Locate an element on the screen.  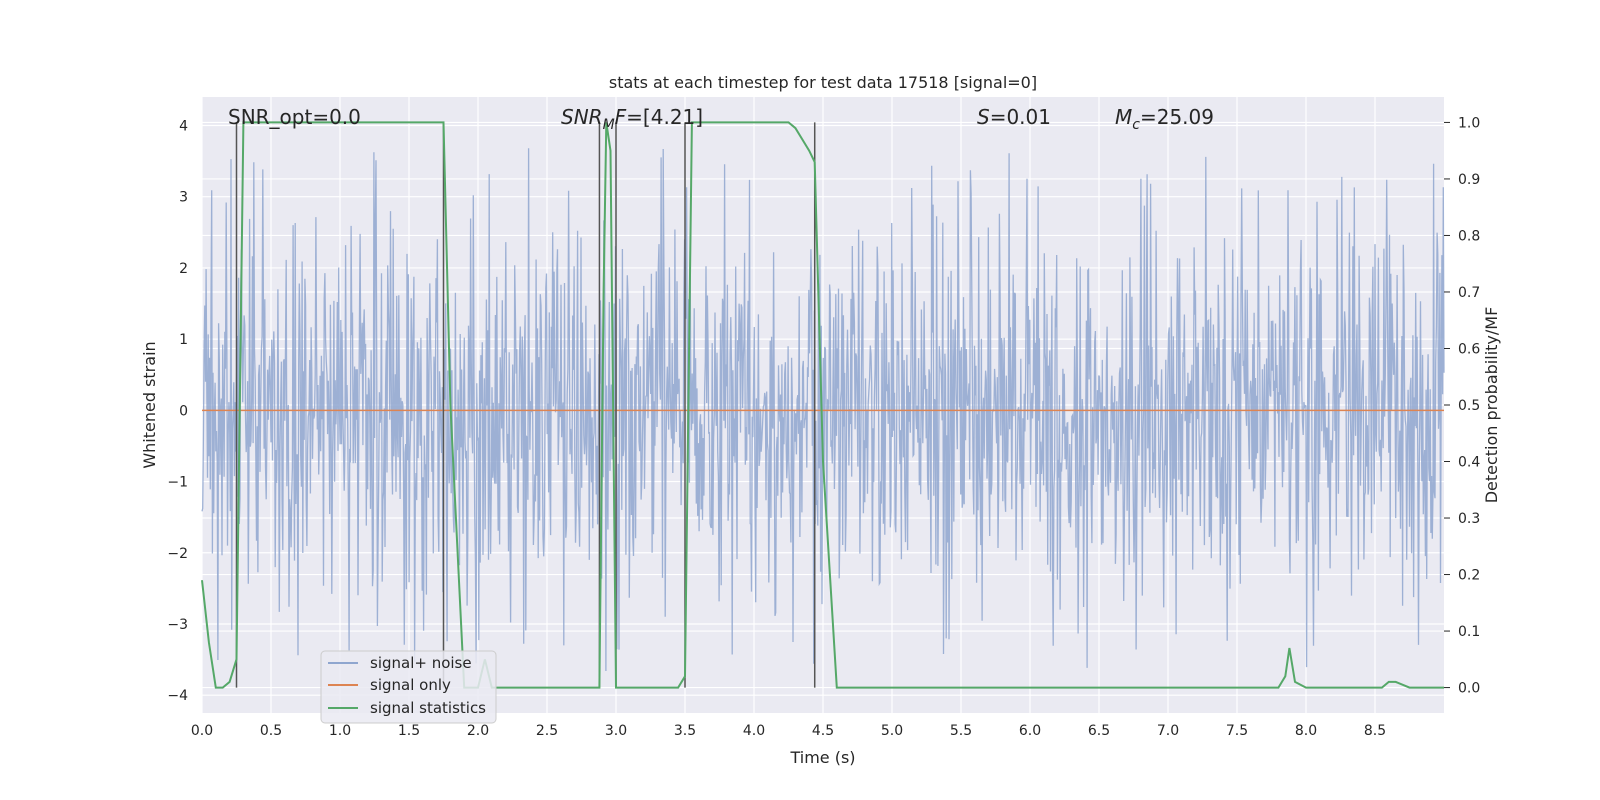
y2-ticks: 1.0 0.9 0.8 0.7 0.6 0.5 0.4 0.3 0.2 0.1 0.0 is located at coordinates (1462, 406).